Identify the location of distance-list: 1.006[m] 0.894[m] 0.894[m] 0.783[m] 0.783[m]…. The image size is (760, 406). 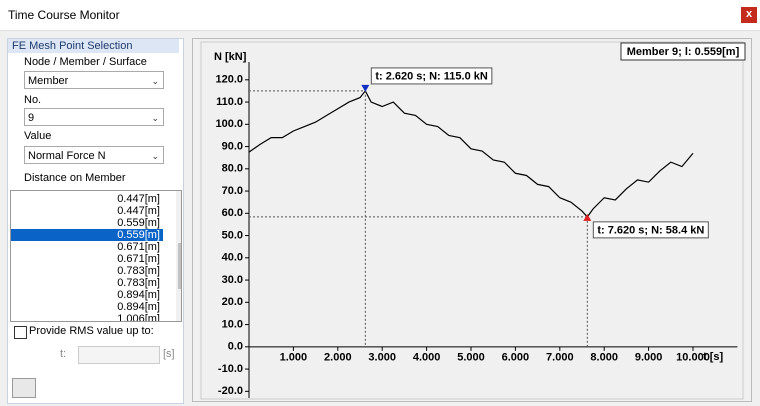
(96, 256).